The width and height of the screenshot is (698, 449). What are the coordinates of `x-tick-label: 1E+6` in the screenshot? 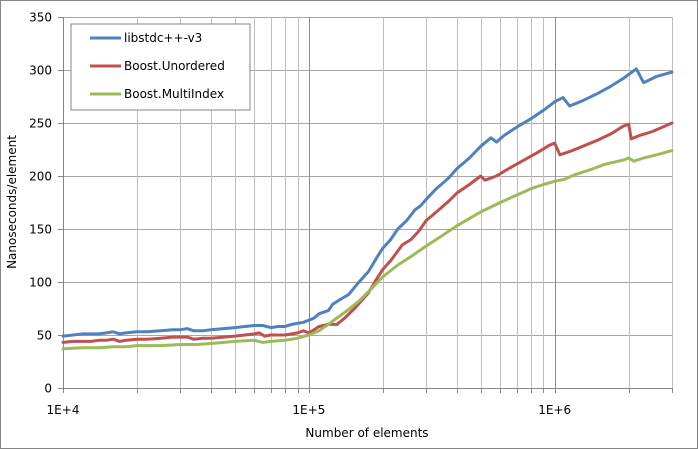 It's located at (554, 410).